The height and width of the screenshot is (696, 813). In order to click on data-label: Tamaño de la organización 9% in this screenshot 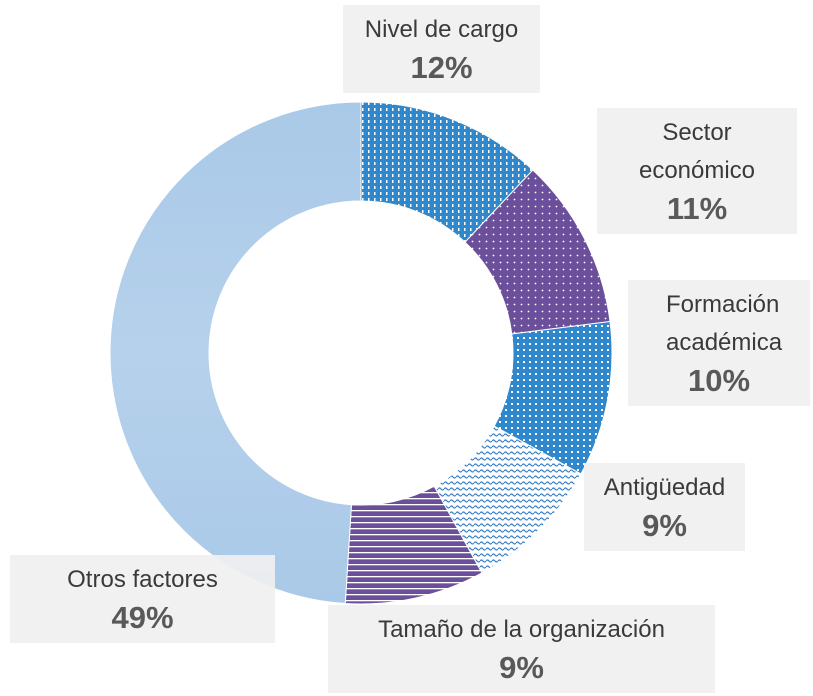, I will do `click(521, 649)`.